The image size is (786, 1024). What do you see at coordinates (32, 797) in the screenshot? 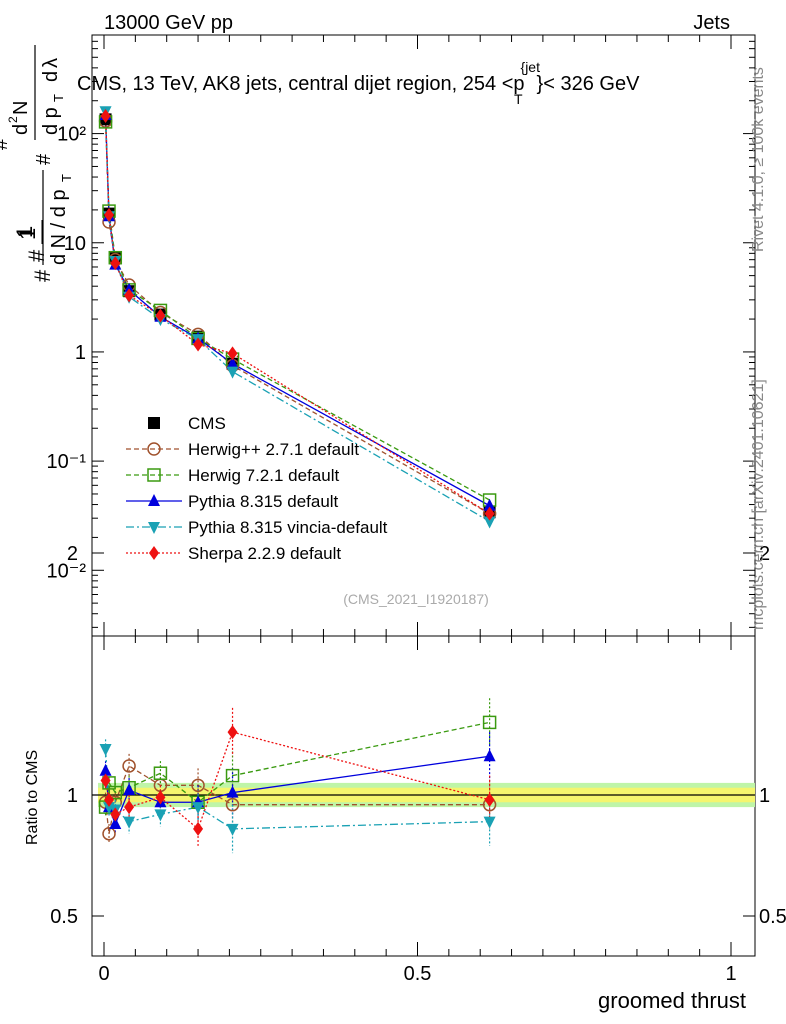
I see `ratio-ylabel: Ratio to CMS` at bounding box center [32, 797].